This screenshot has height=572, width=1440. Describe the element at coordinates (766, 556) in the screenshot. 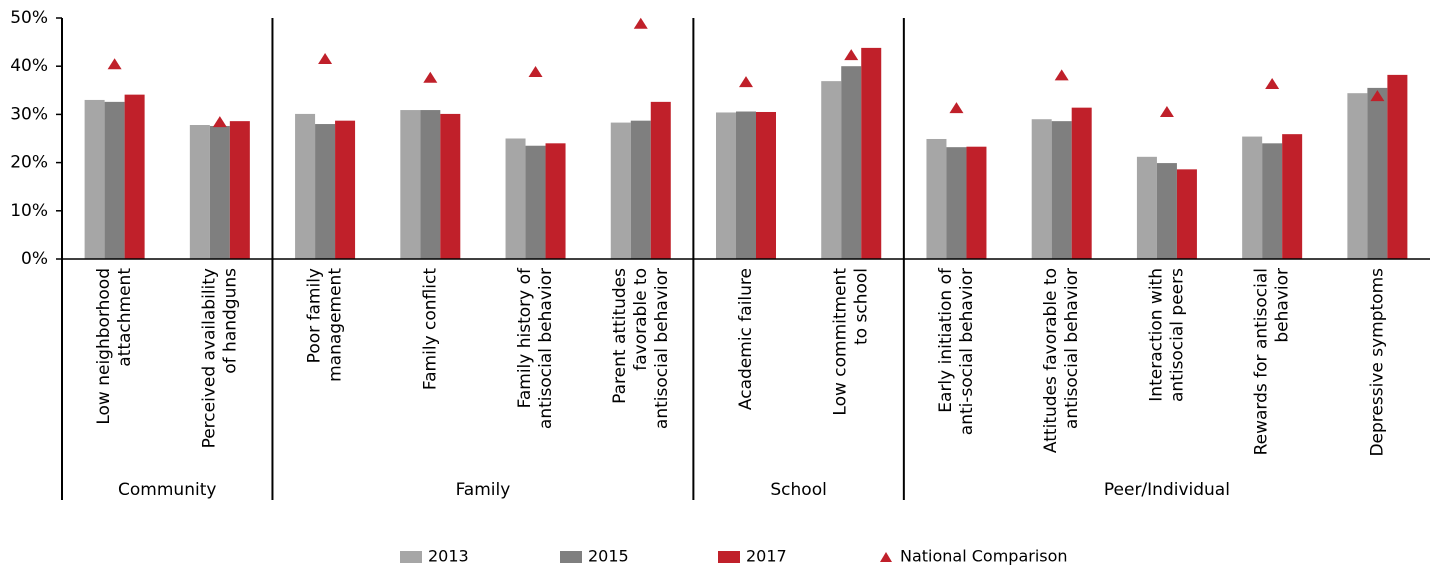

I see `legend-label: 2017` at that location.